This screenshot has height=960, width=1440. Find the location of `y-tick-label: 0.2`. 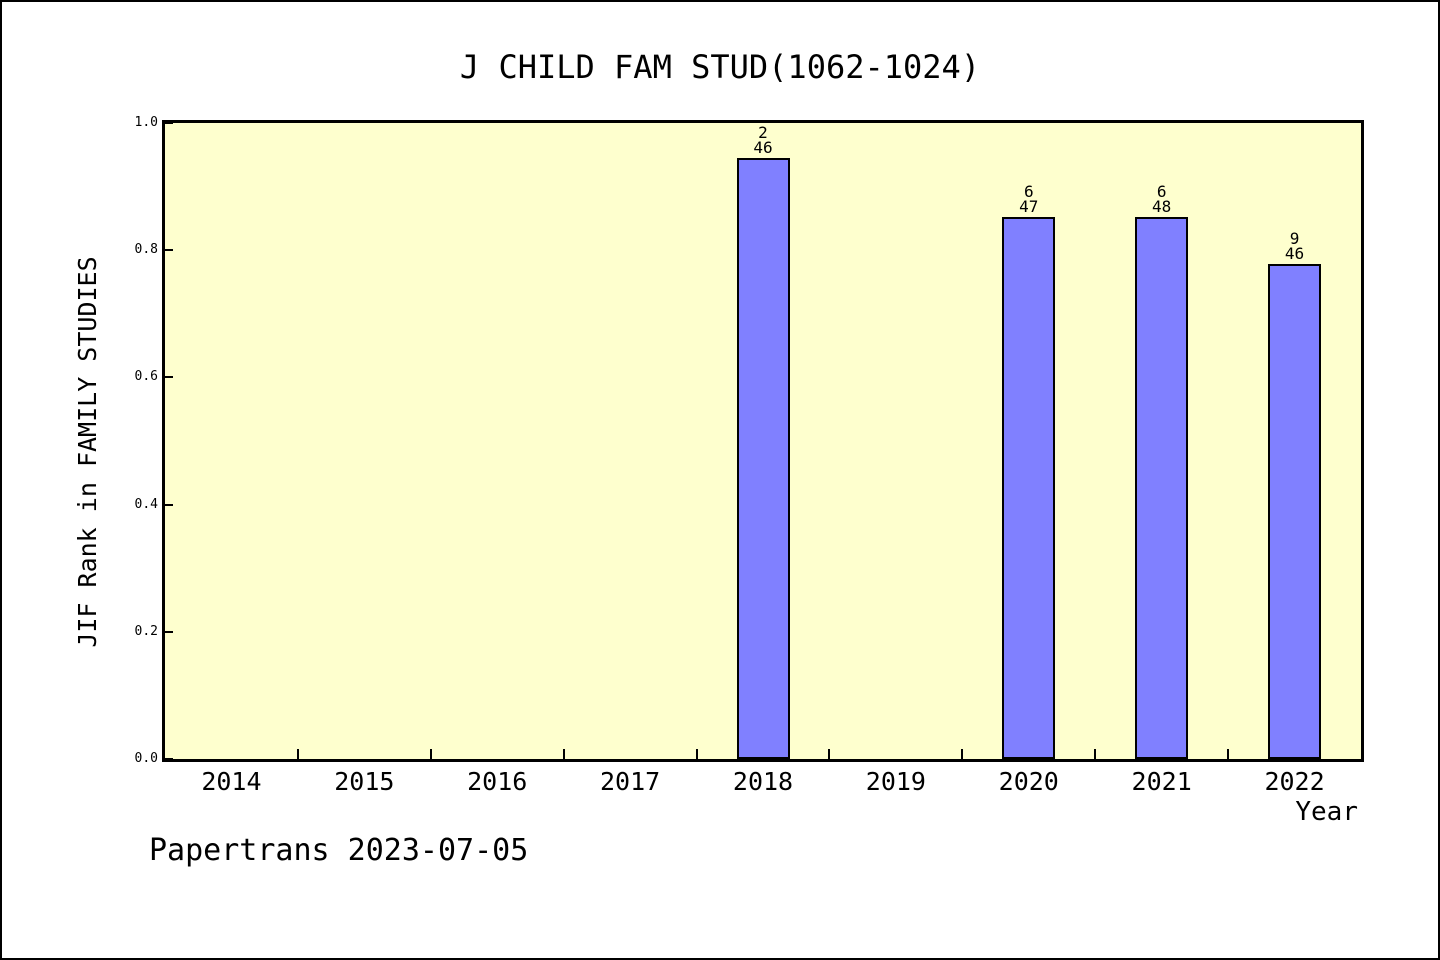

y-tick-label: 0.2 is located at coordinates (146, 631).